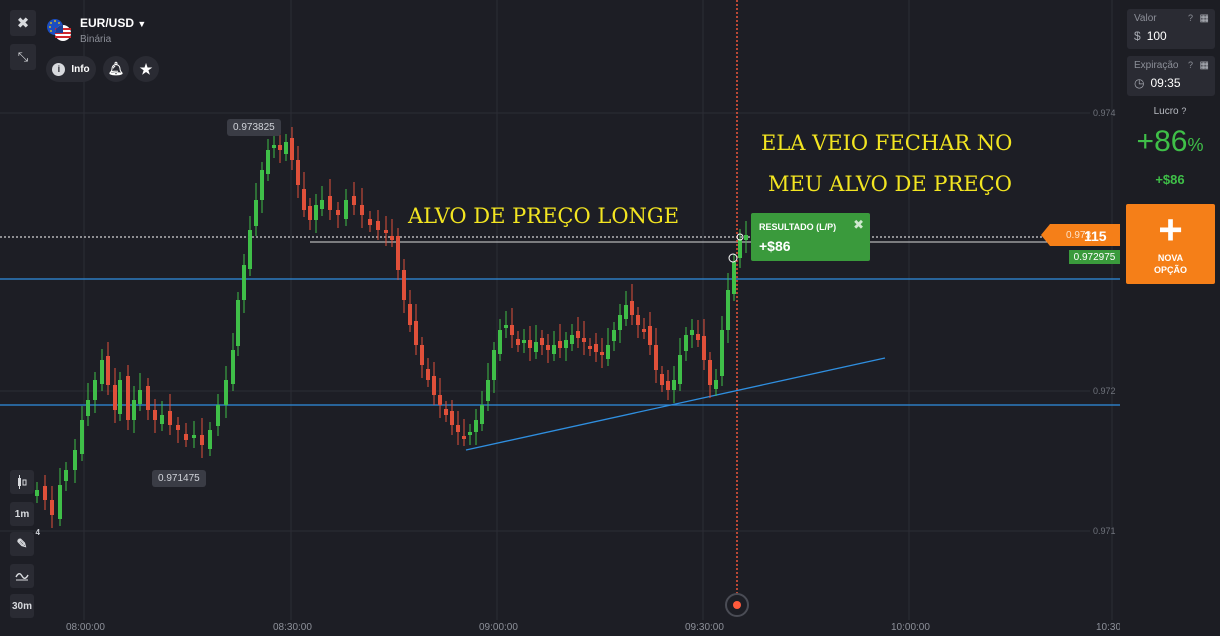 Image resolution: width=1220 pixels, height=636 pixels. Describe the element at coordinates (59, 69) in the screenshot. I see `info-icon: i` at that location.